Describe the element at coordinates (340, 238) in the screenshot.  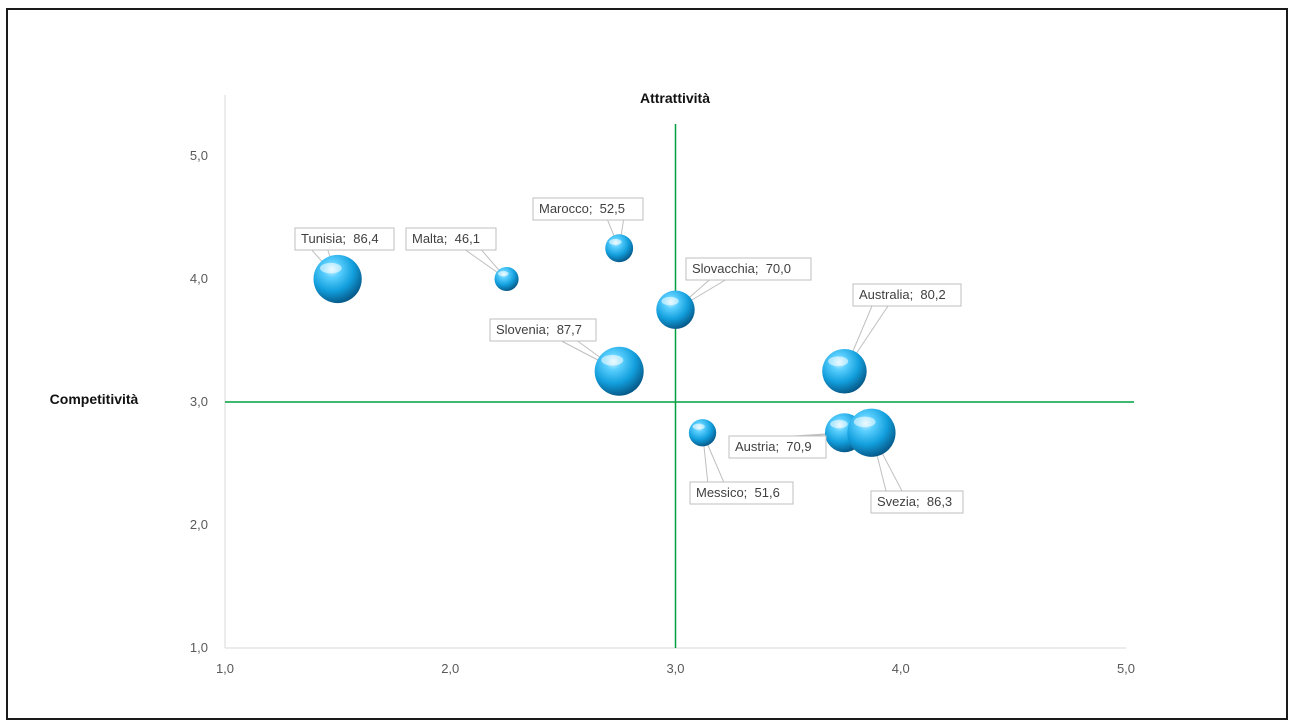
I see `data-label-tunisia: Tunisia; 86,4` at that location.